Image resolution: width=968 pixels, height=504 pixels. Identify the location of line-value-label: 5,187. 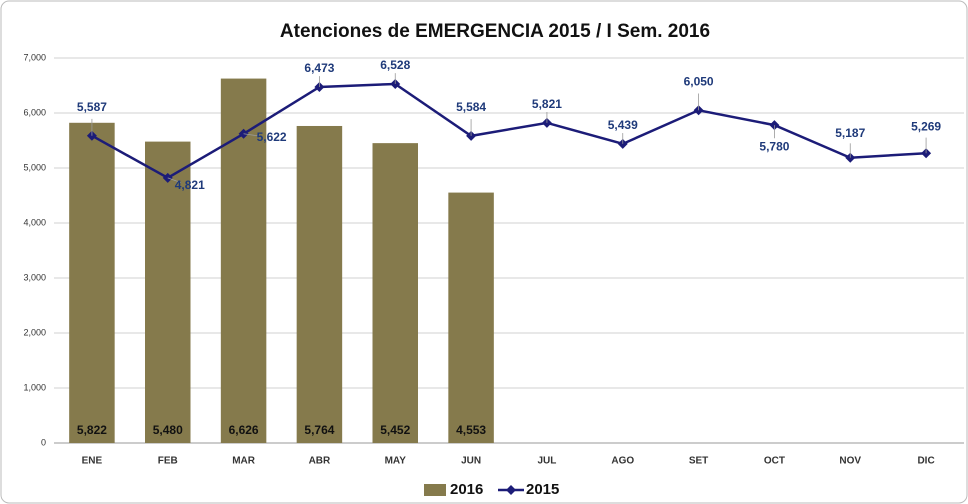
(850, 133).